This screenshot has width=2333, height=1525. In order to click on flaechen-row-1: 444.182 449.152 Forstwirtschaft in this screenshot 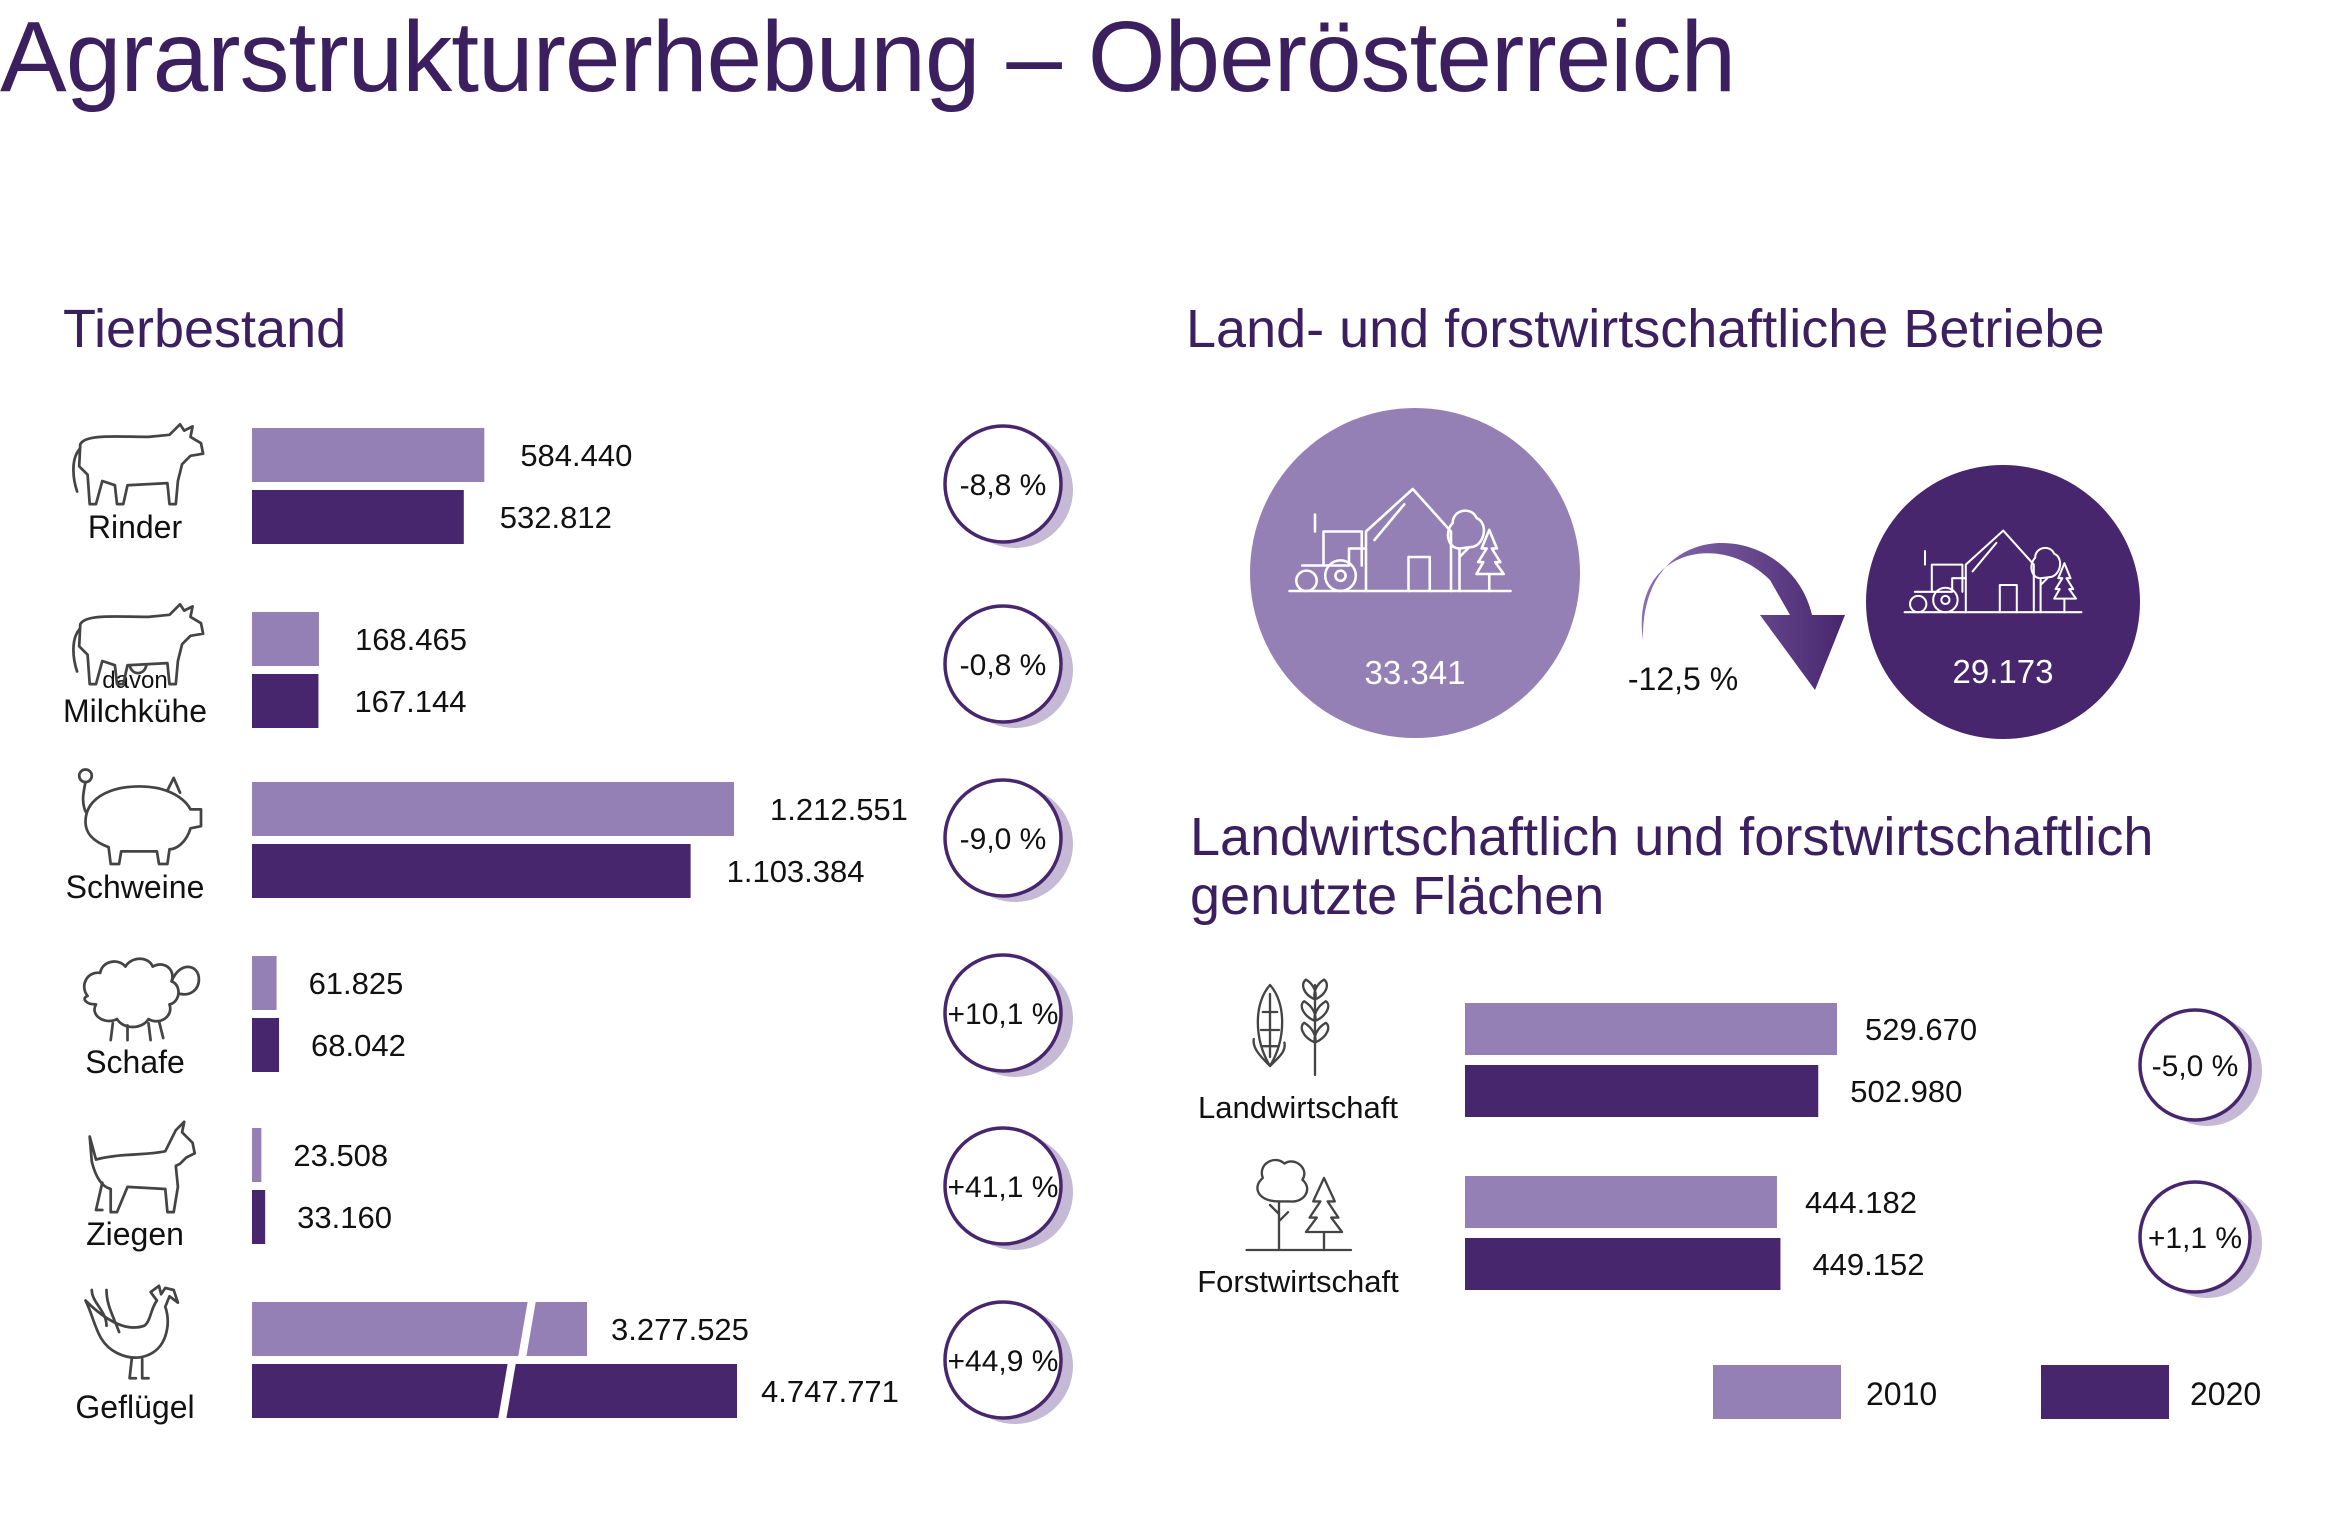, I will do `click(1561, 1237)`.